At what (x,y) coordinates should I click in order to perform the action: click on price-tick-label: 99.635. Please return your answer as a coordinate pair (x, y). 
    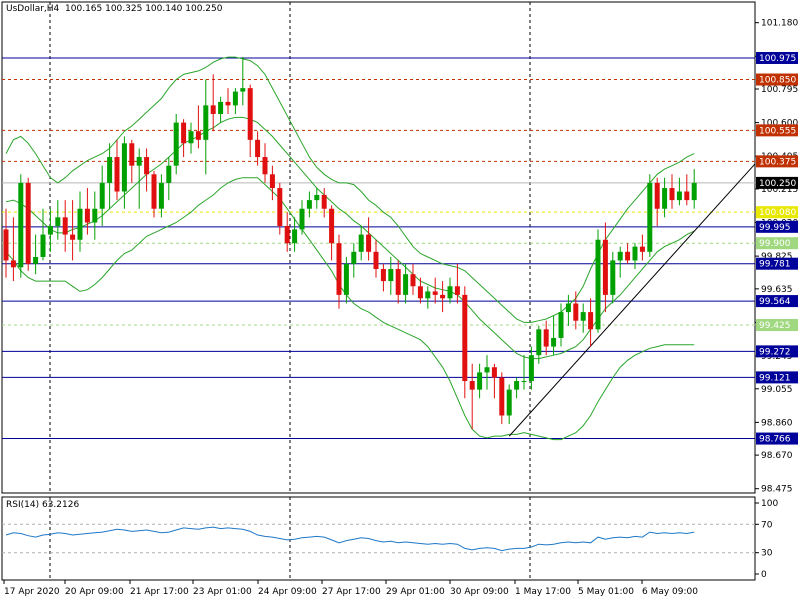
    Looking at the image, I should click on (777, 290).